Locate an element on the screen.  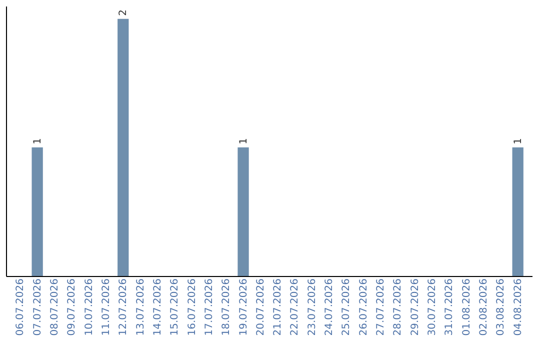
x-tick-label: 14.07.2026 is located at coordinates (158, 307).